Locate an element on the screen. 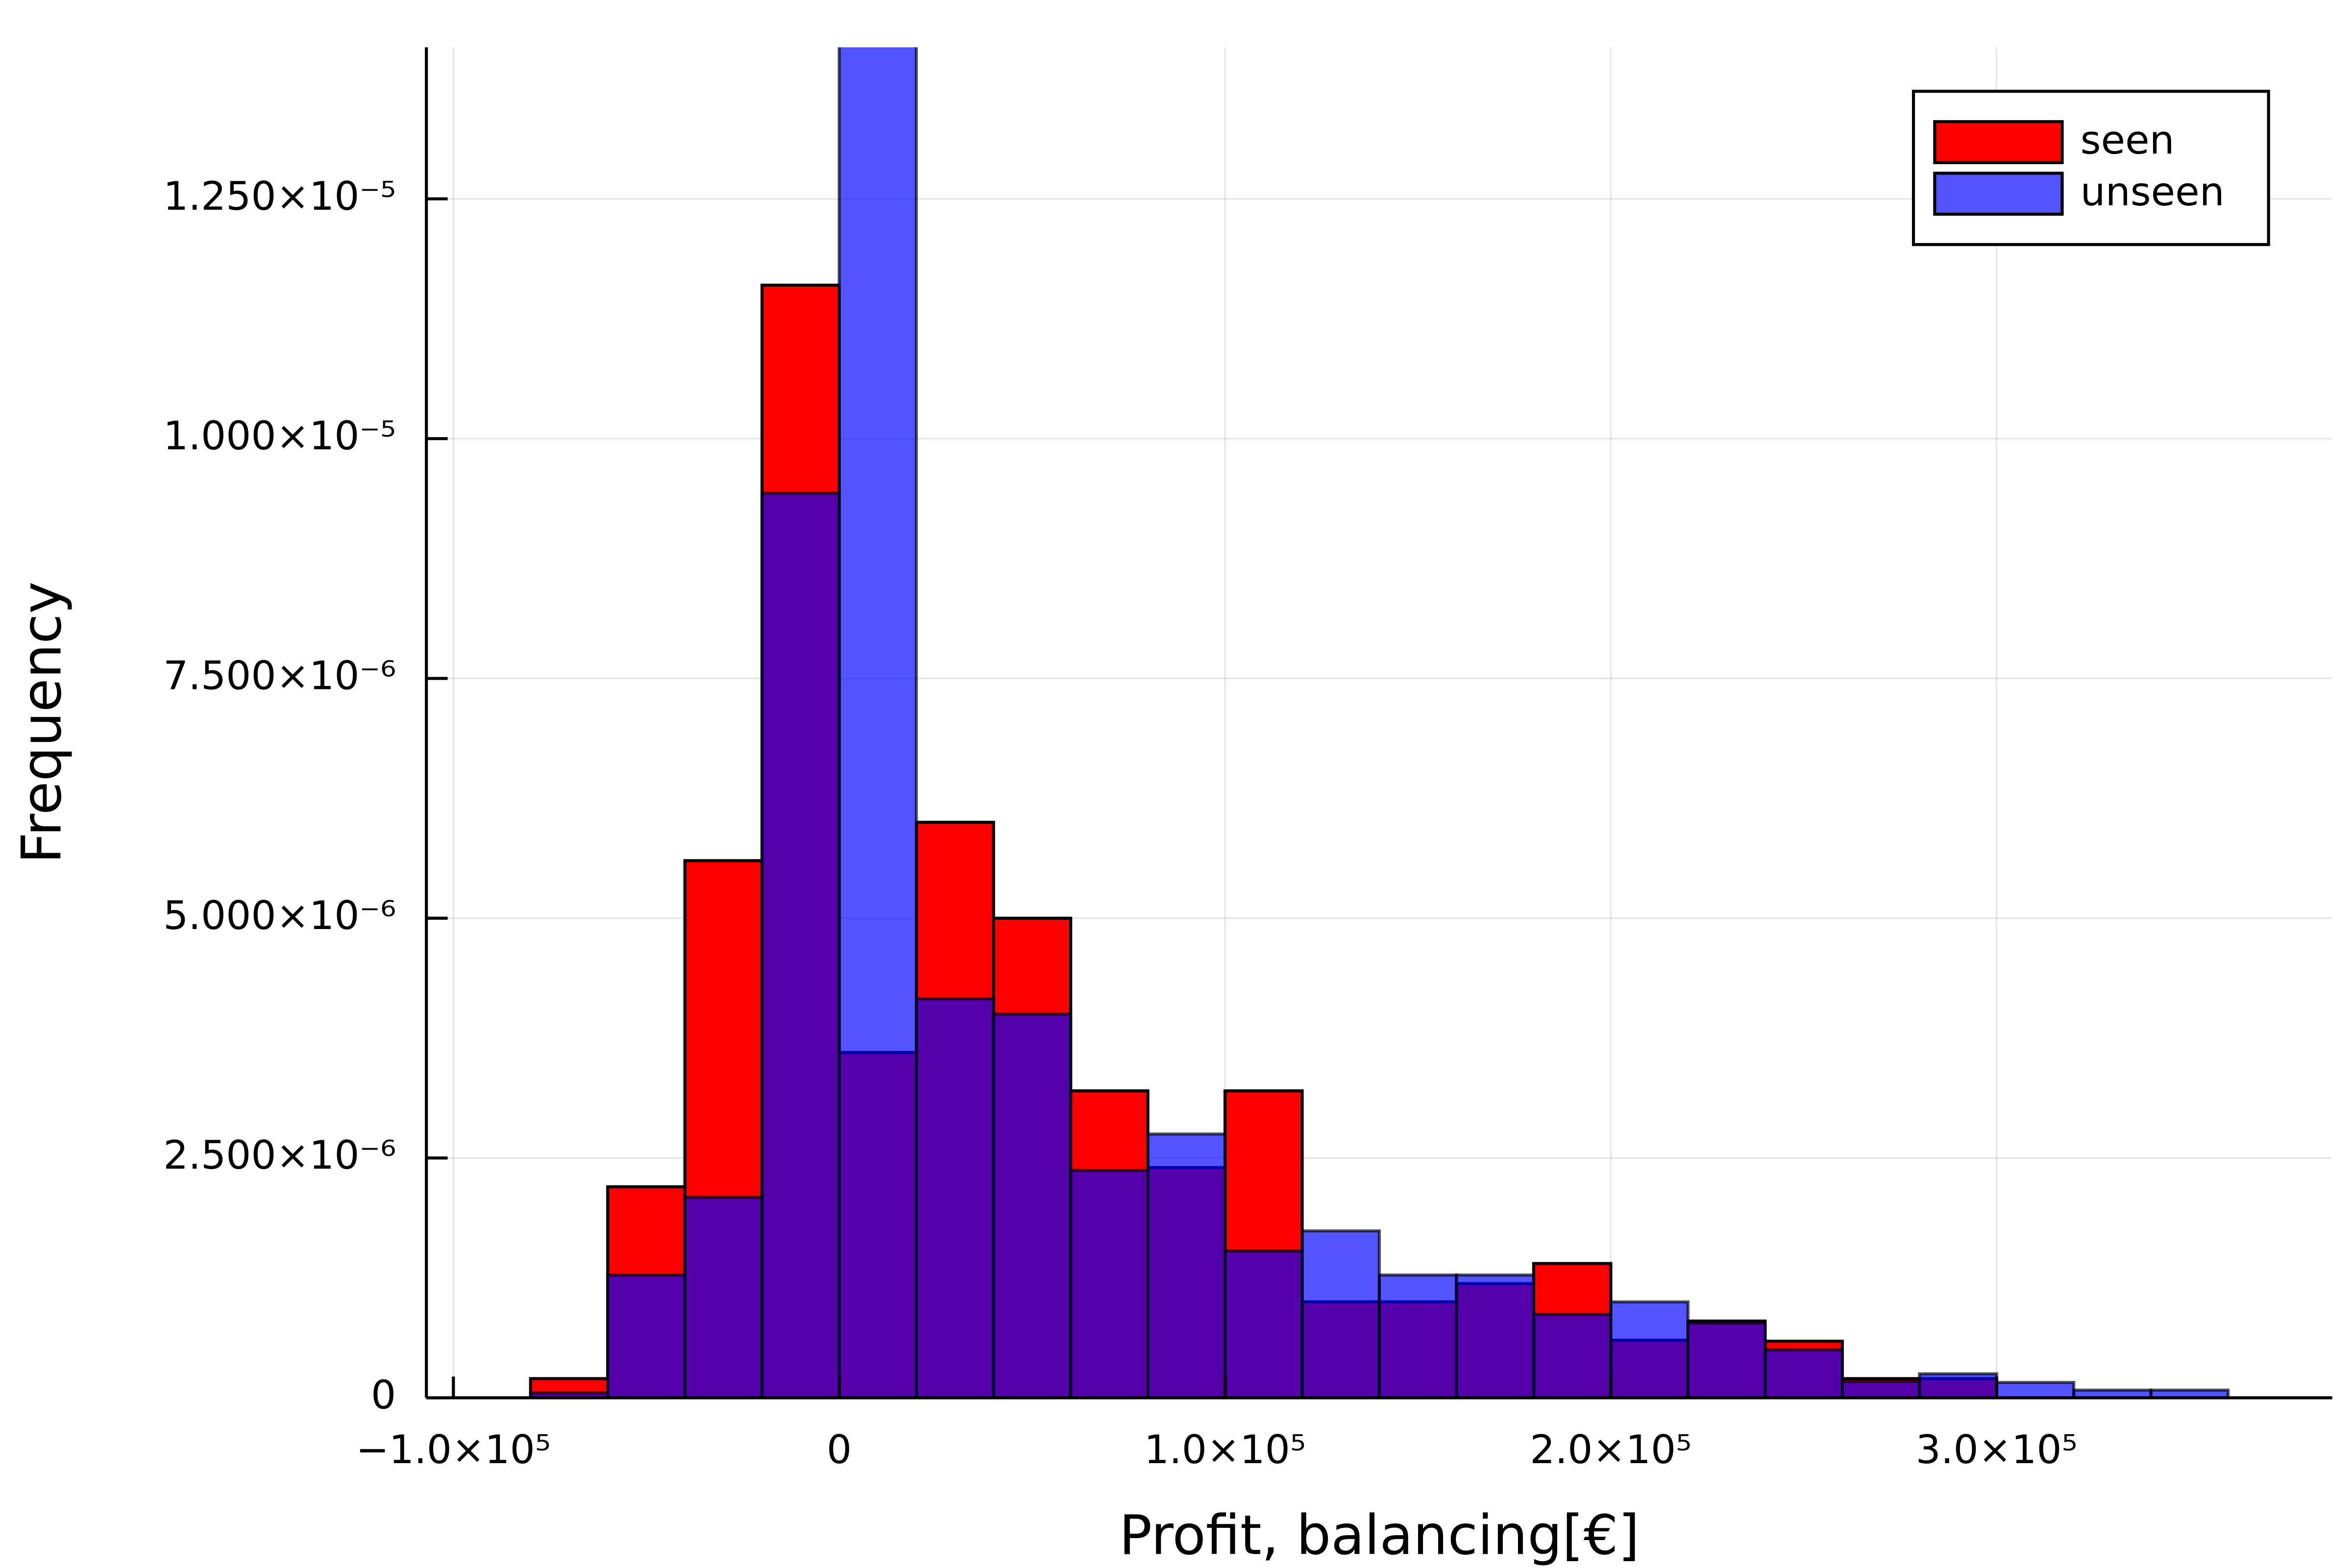 Image resolution: width=2352 pixels, height=1568 pixels. legend-label: unseen is located at coordinates (2153, 192).